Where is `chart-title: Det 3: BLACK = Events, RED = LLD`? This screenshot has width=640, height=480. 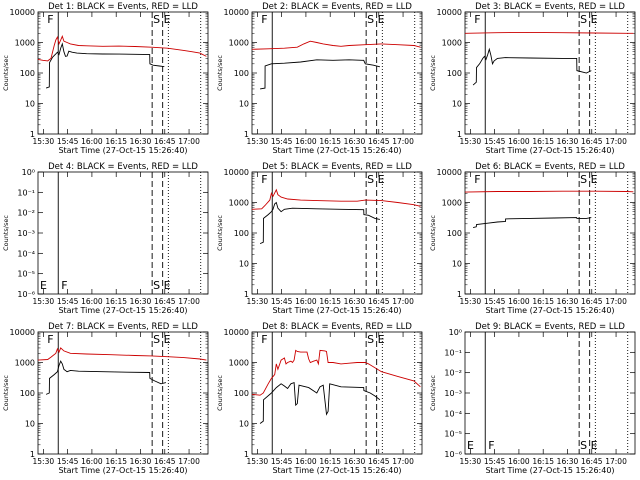
chart-title: Det 3: BLACK = Events, RED = LLD is located at coordinates (550, 7).